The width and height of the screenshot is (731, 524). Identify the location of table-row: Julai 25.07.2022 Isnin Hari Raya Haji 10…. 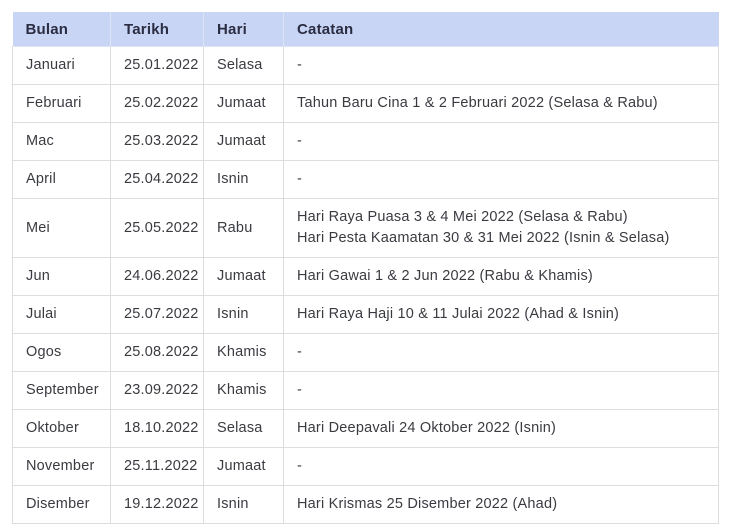
(365, 315).